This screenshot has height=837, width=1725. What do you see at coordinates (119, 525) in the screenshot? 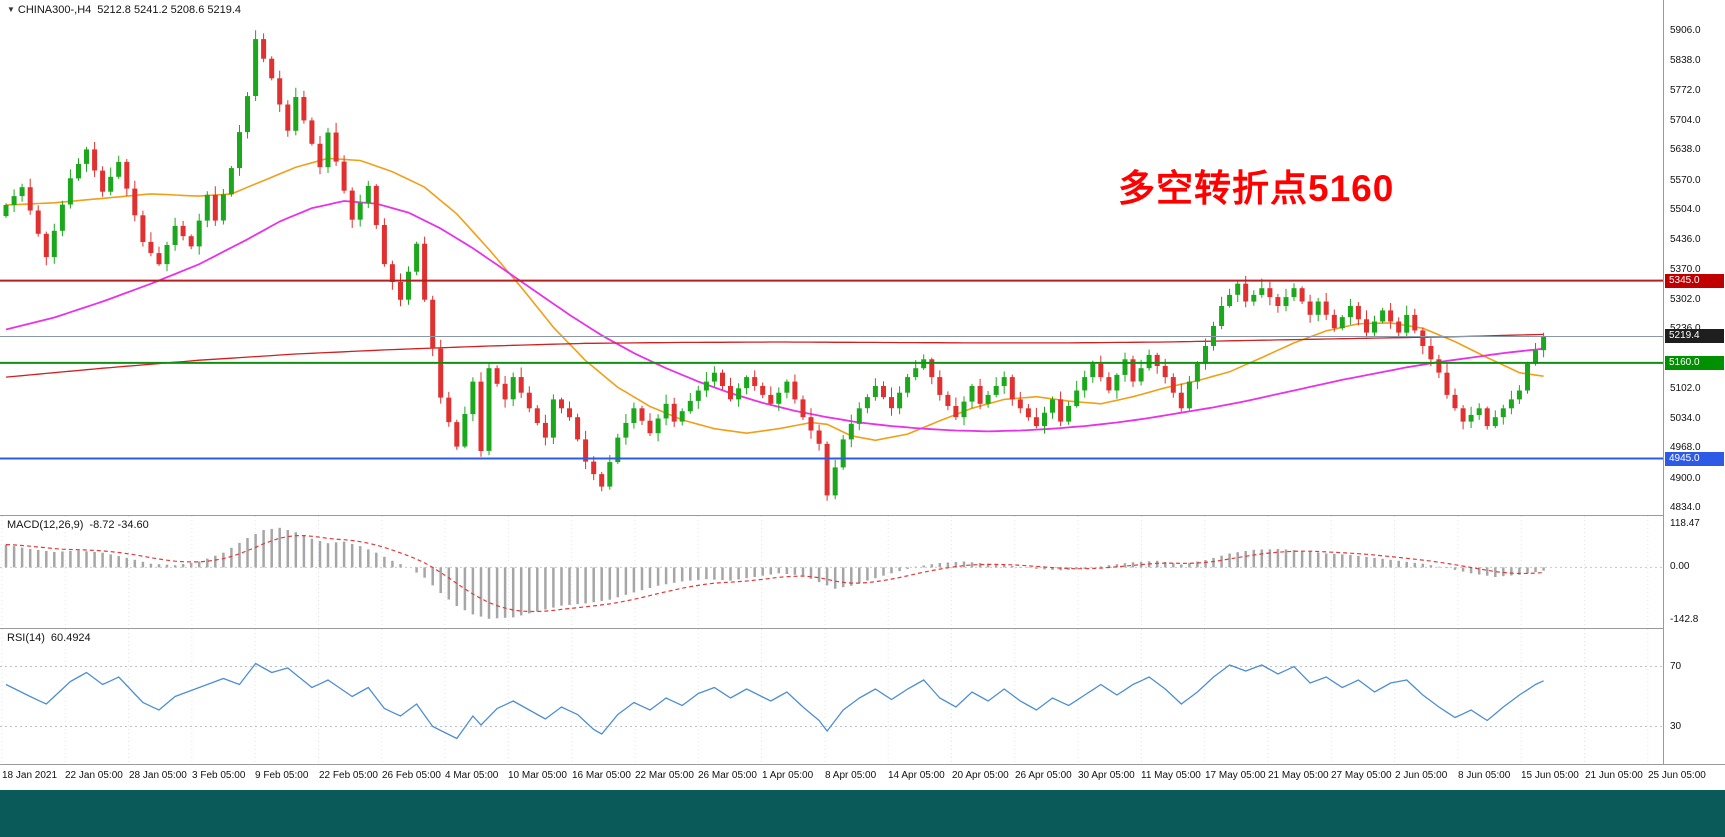
I see `macd-values: -8.72 -34.60` at bounding box center [119, 525].